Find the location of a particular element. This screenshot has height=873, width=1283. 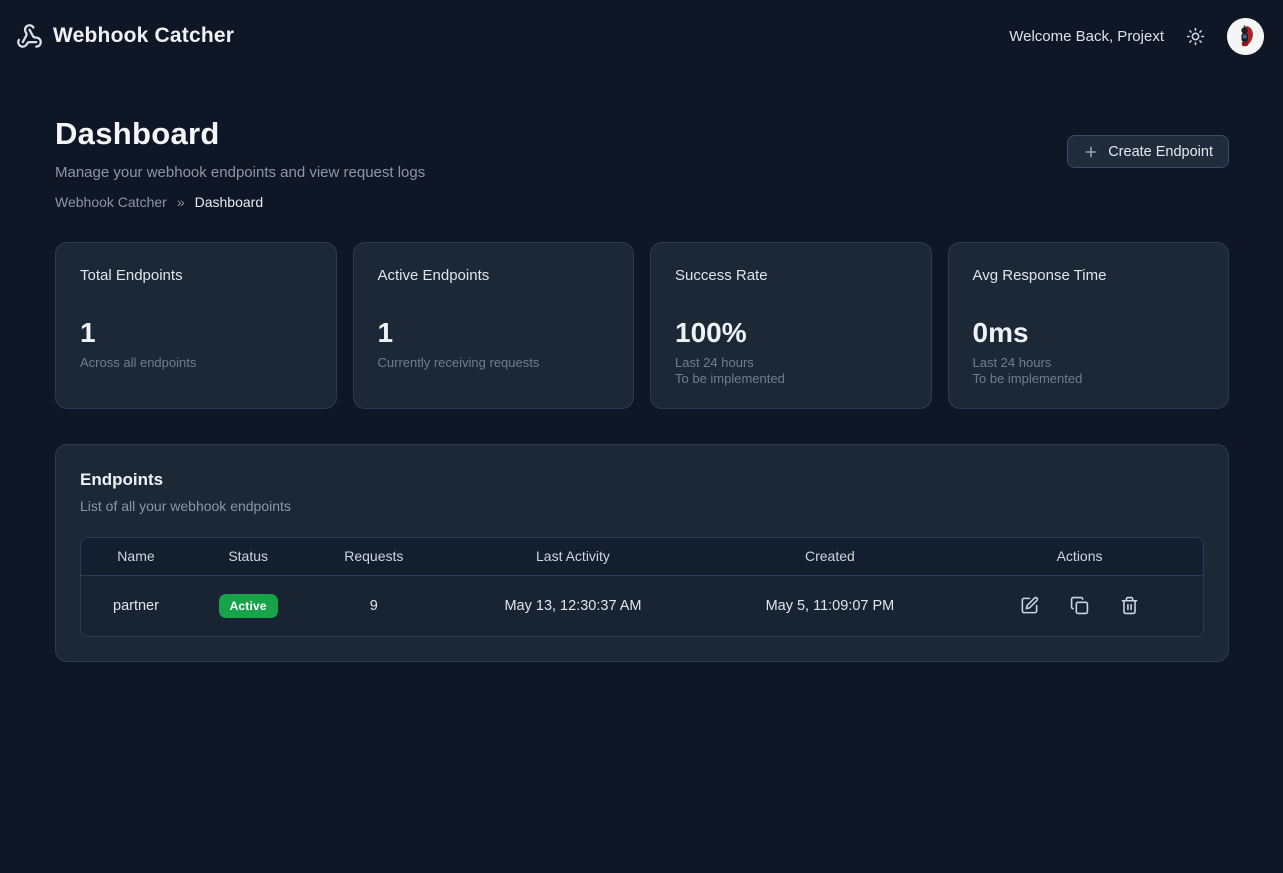

create-endpoint-button: Create Endpoint is located at coordinates (1148, 151).